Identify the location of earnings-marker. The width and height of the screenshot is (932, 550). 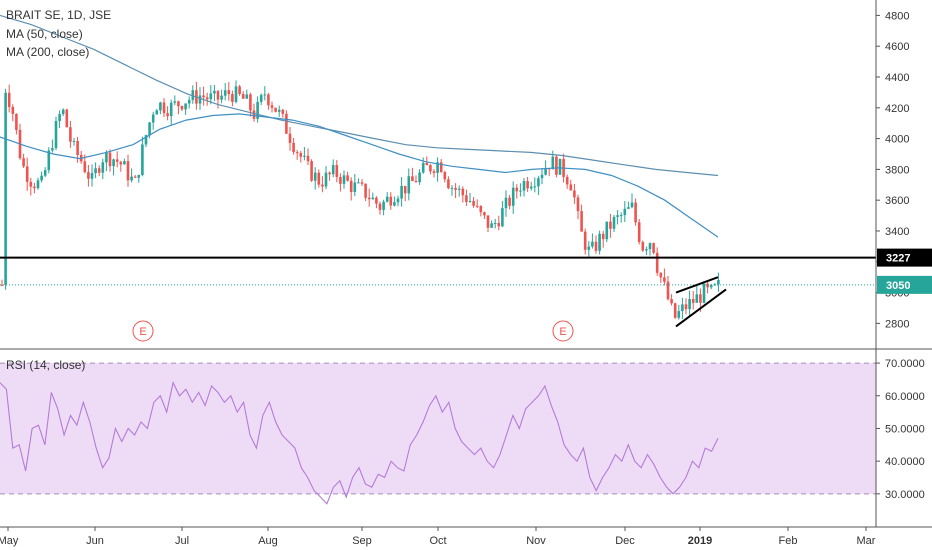
(143, 331).